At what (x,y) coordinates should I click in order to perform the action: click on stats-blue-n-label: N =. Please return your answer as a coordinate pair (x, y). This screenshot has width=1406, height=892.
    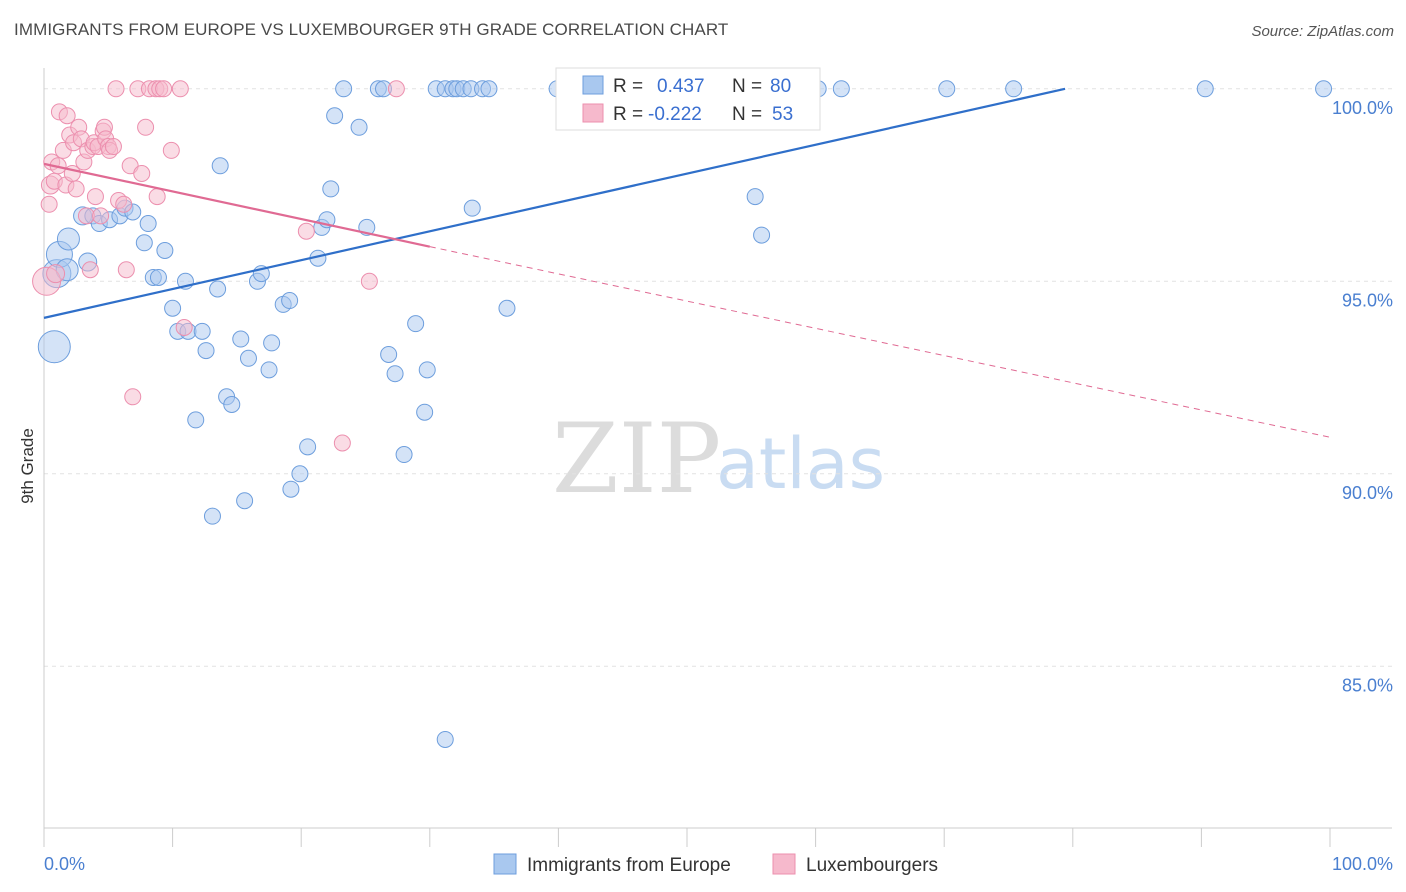
    Looking at the image, I should click on (747, 86).